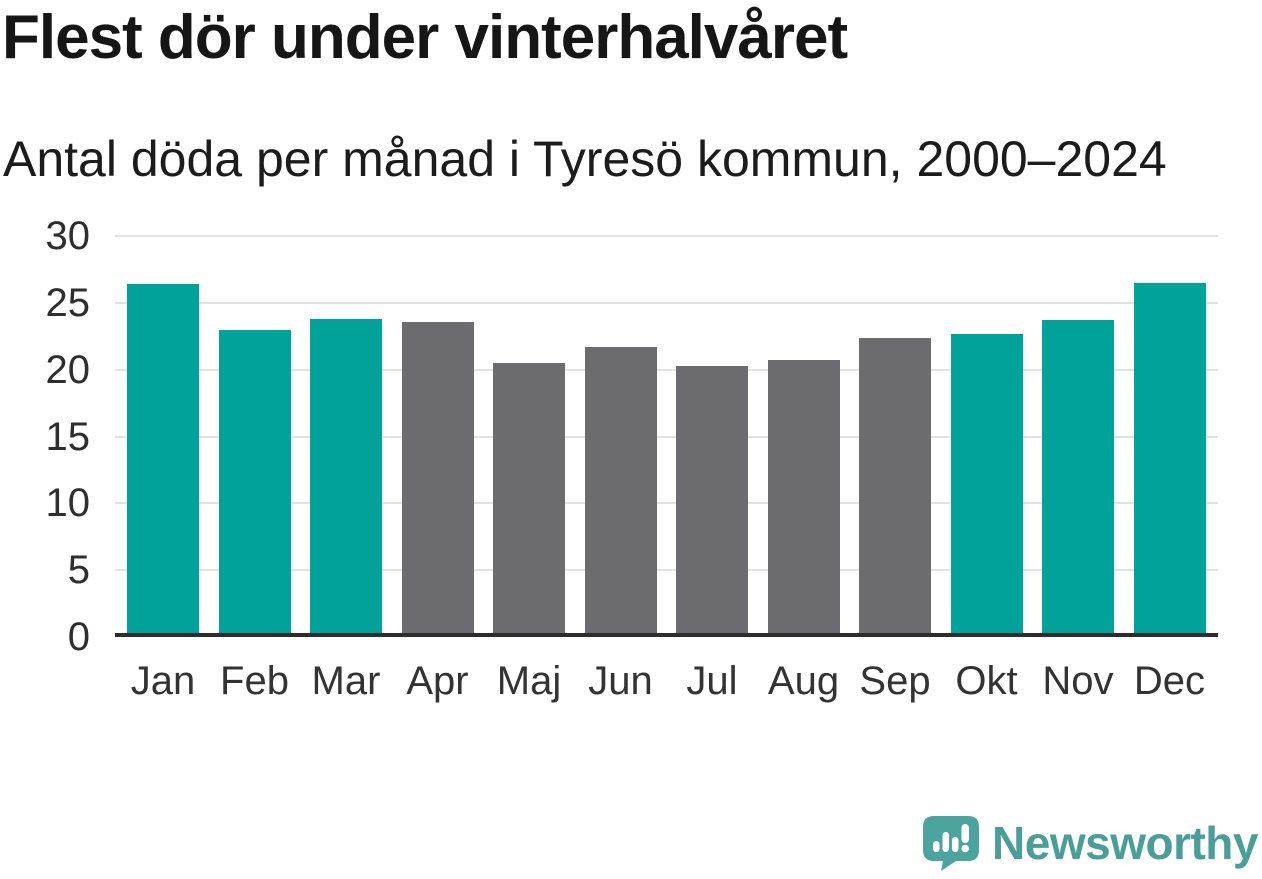 The height and width of the screenshot is (879, 1262). Describe the element at coordinates (1078, 681) in the screenshot. I see `x-tick-label-nov: Nov` at that location.